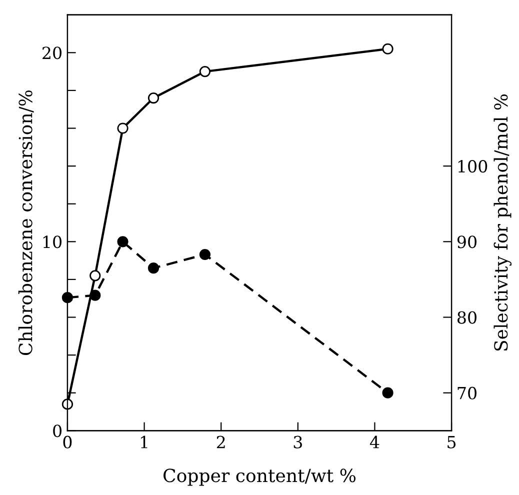 The width and height of the screenshot is (519, 495). What do you see at coordinates (52, 53) in the screenshot?
I see `y-tick-label: 20` at bounding box center [52, 53].